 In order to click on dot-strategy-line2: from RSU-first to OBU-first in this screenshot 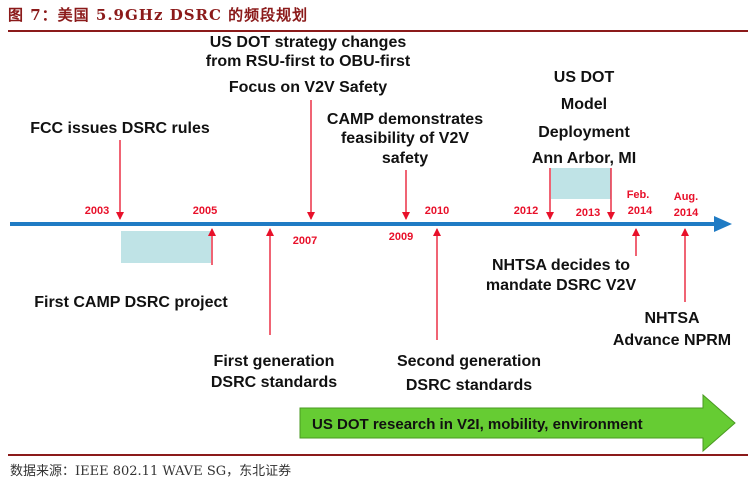, I will do `click(308, 61)`.